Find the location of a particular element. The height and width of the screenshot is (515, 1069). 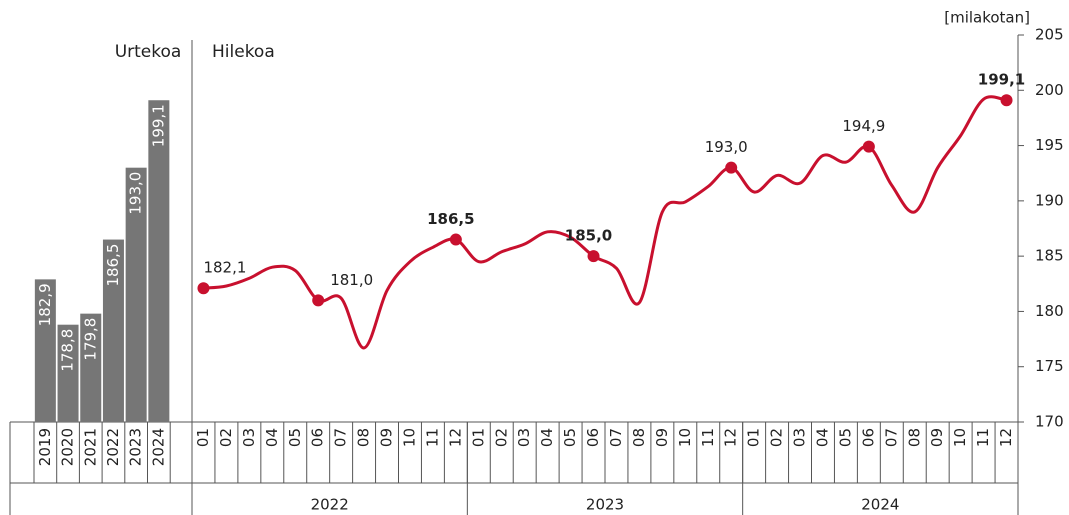

y-tick-label: 175 is located at coordinates (1049, 366).